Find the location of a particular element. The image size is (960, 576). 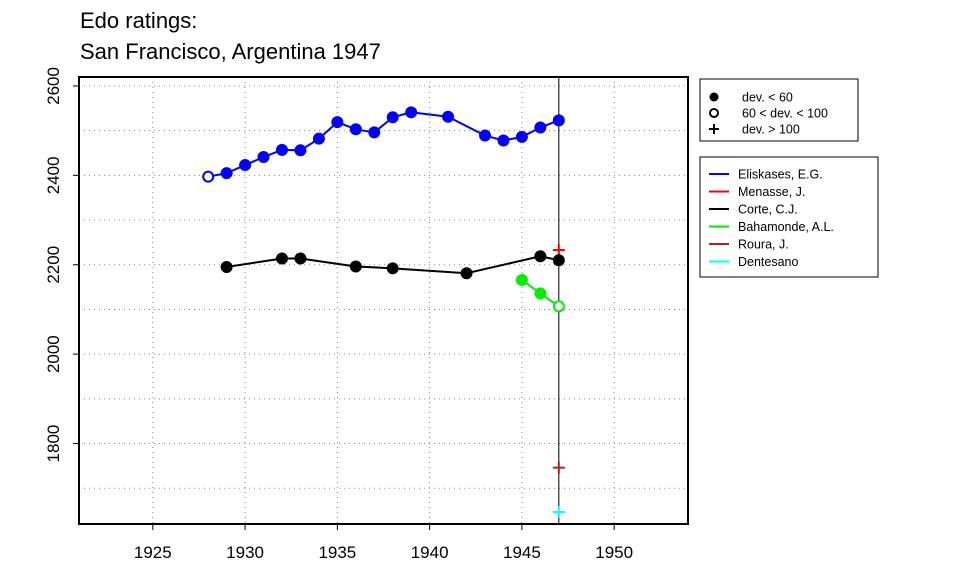

legend-filled-circle is located at coordinates (714, 97).